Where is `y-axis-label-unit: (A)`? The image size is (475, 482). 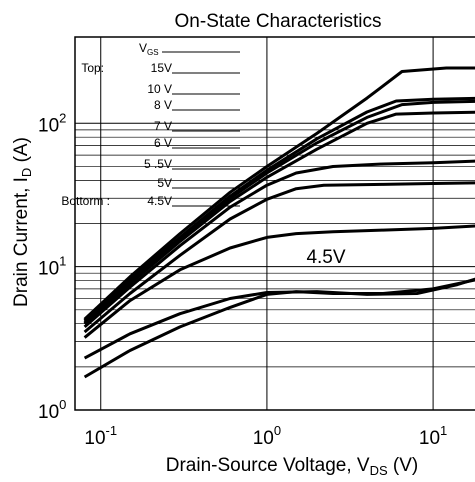
y-axis-label-unit: (A) is located at coordinates (21, 152).